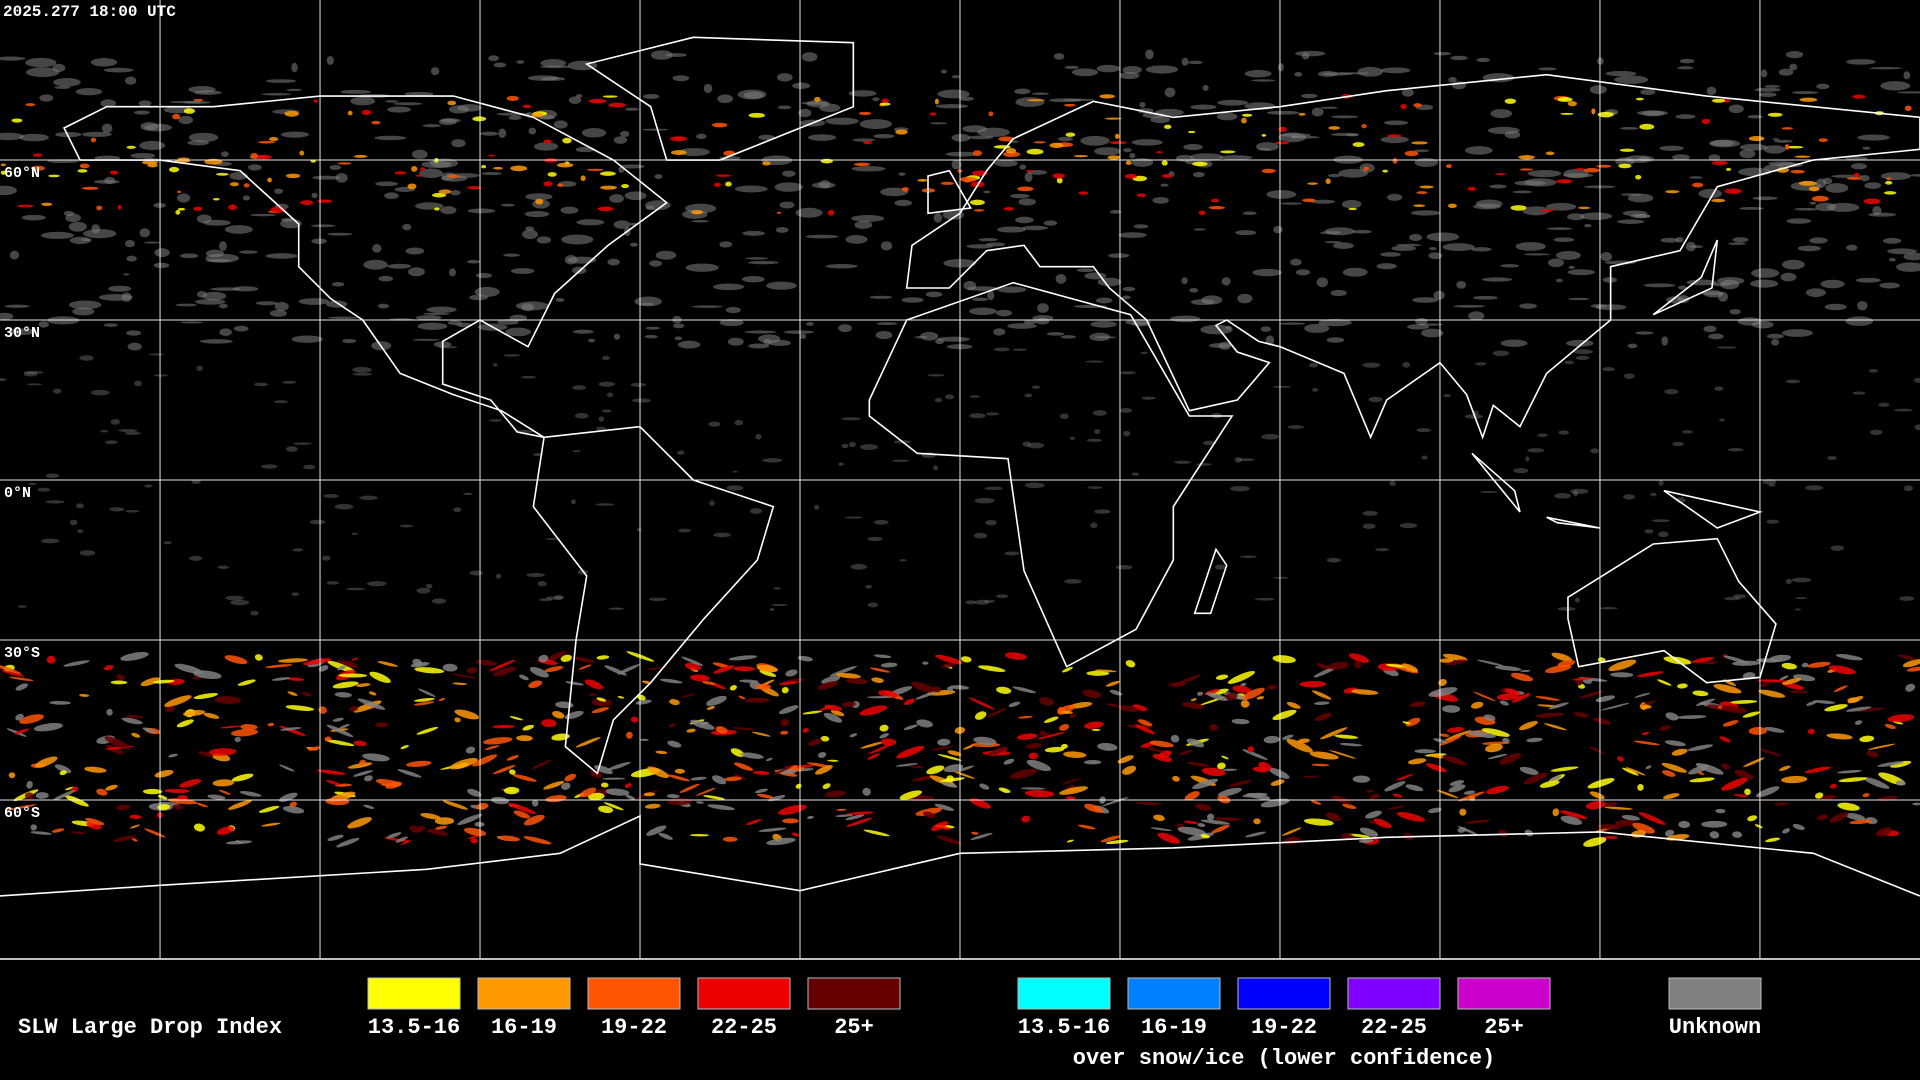 The image size is (1920, 1080). Describe the element at coordinates (1174, 993) in the screenshot. I see `legend-swatch` at that location.